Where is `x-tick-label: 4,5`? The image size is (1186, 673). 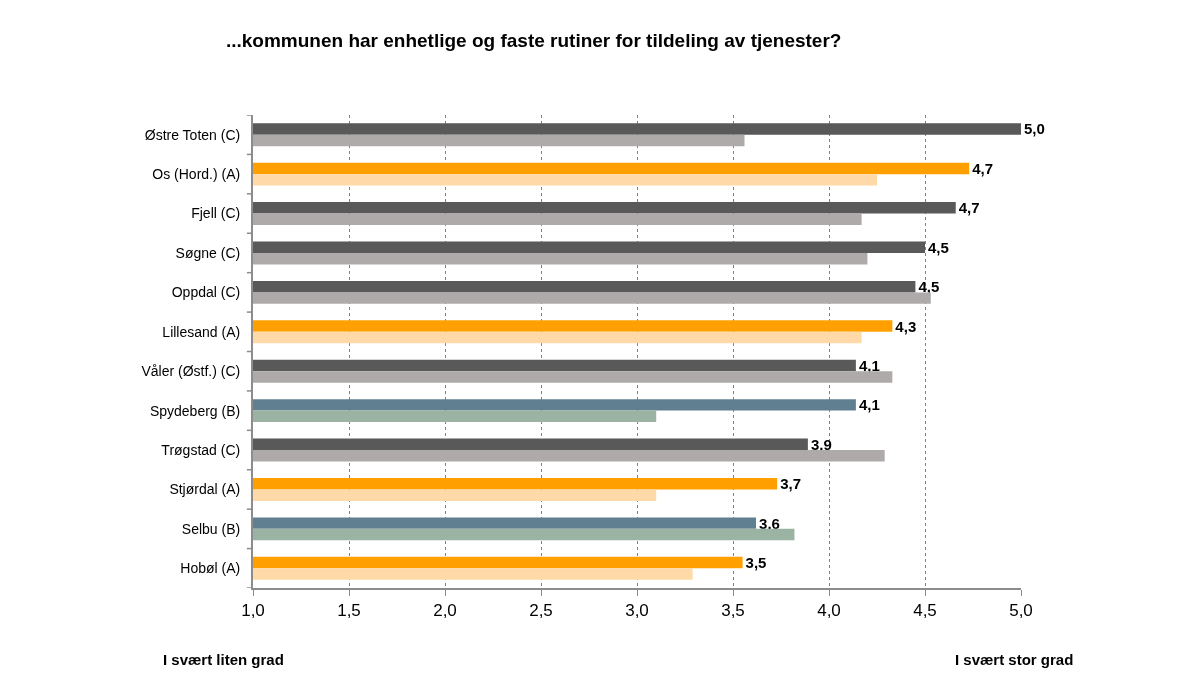 x-tick-label: 4,5 is located at coordinates (925, 611).